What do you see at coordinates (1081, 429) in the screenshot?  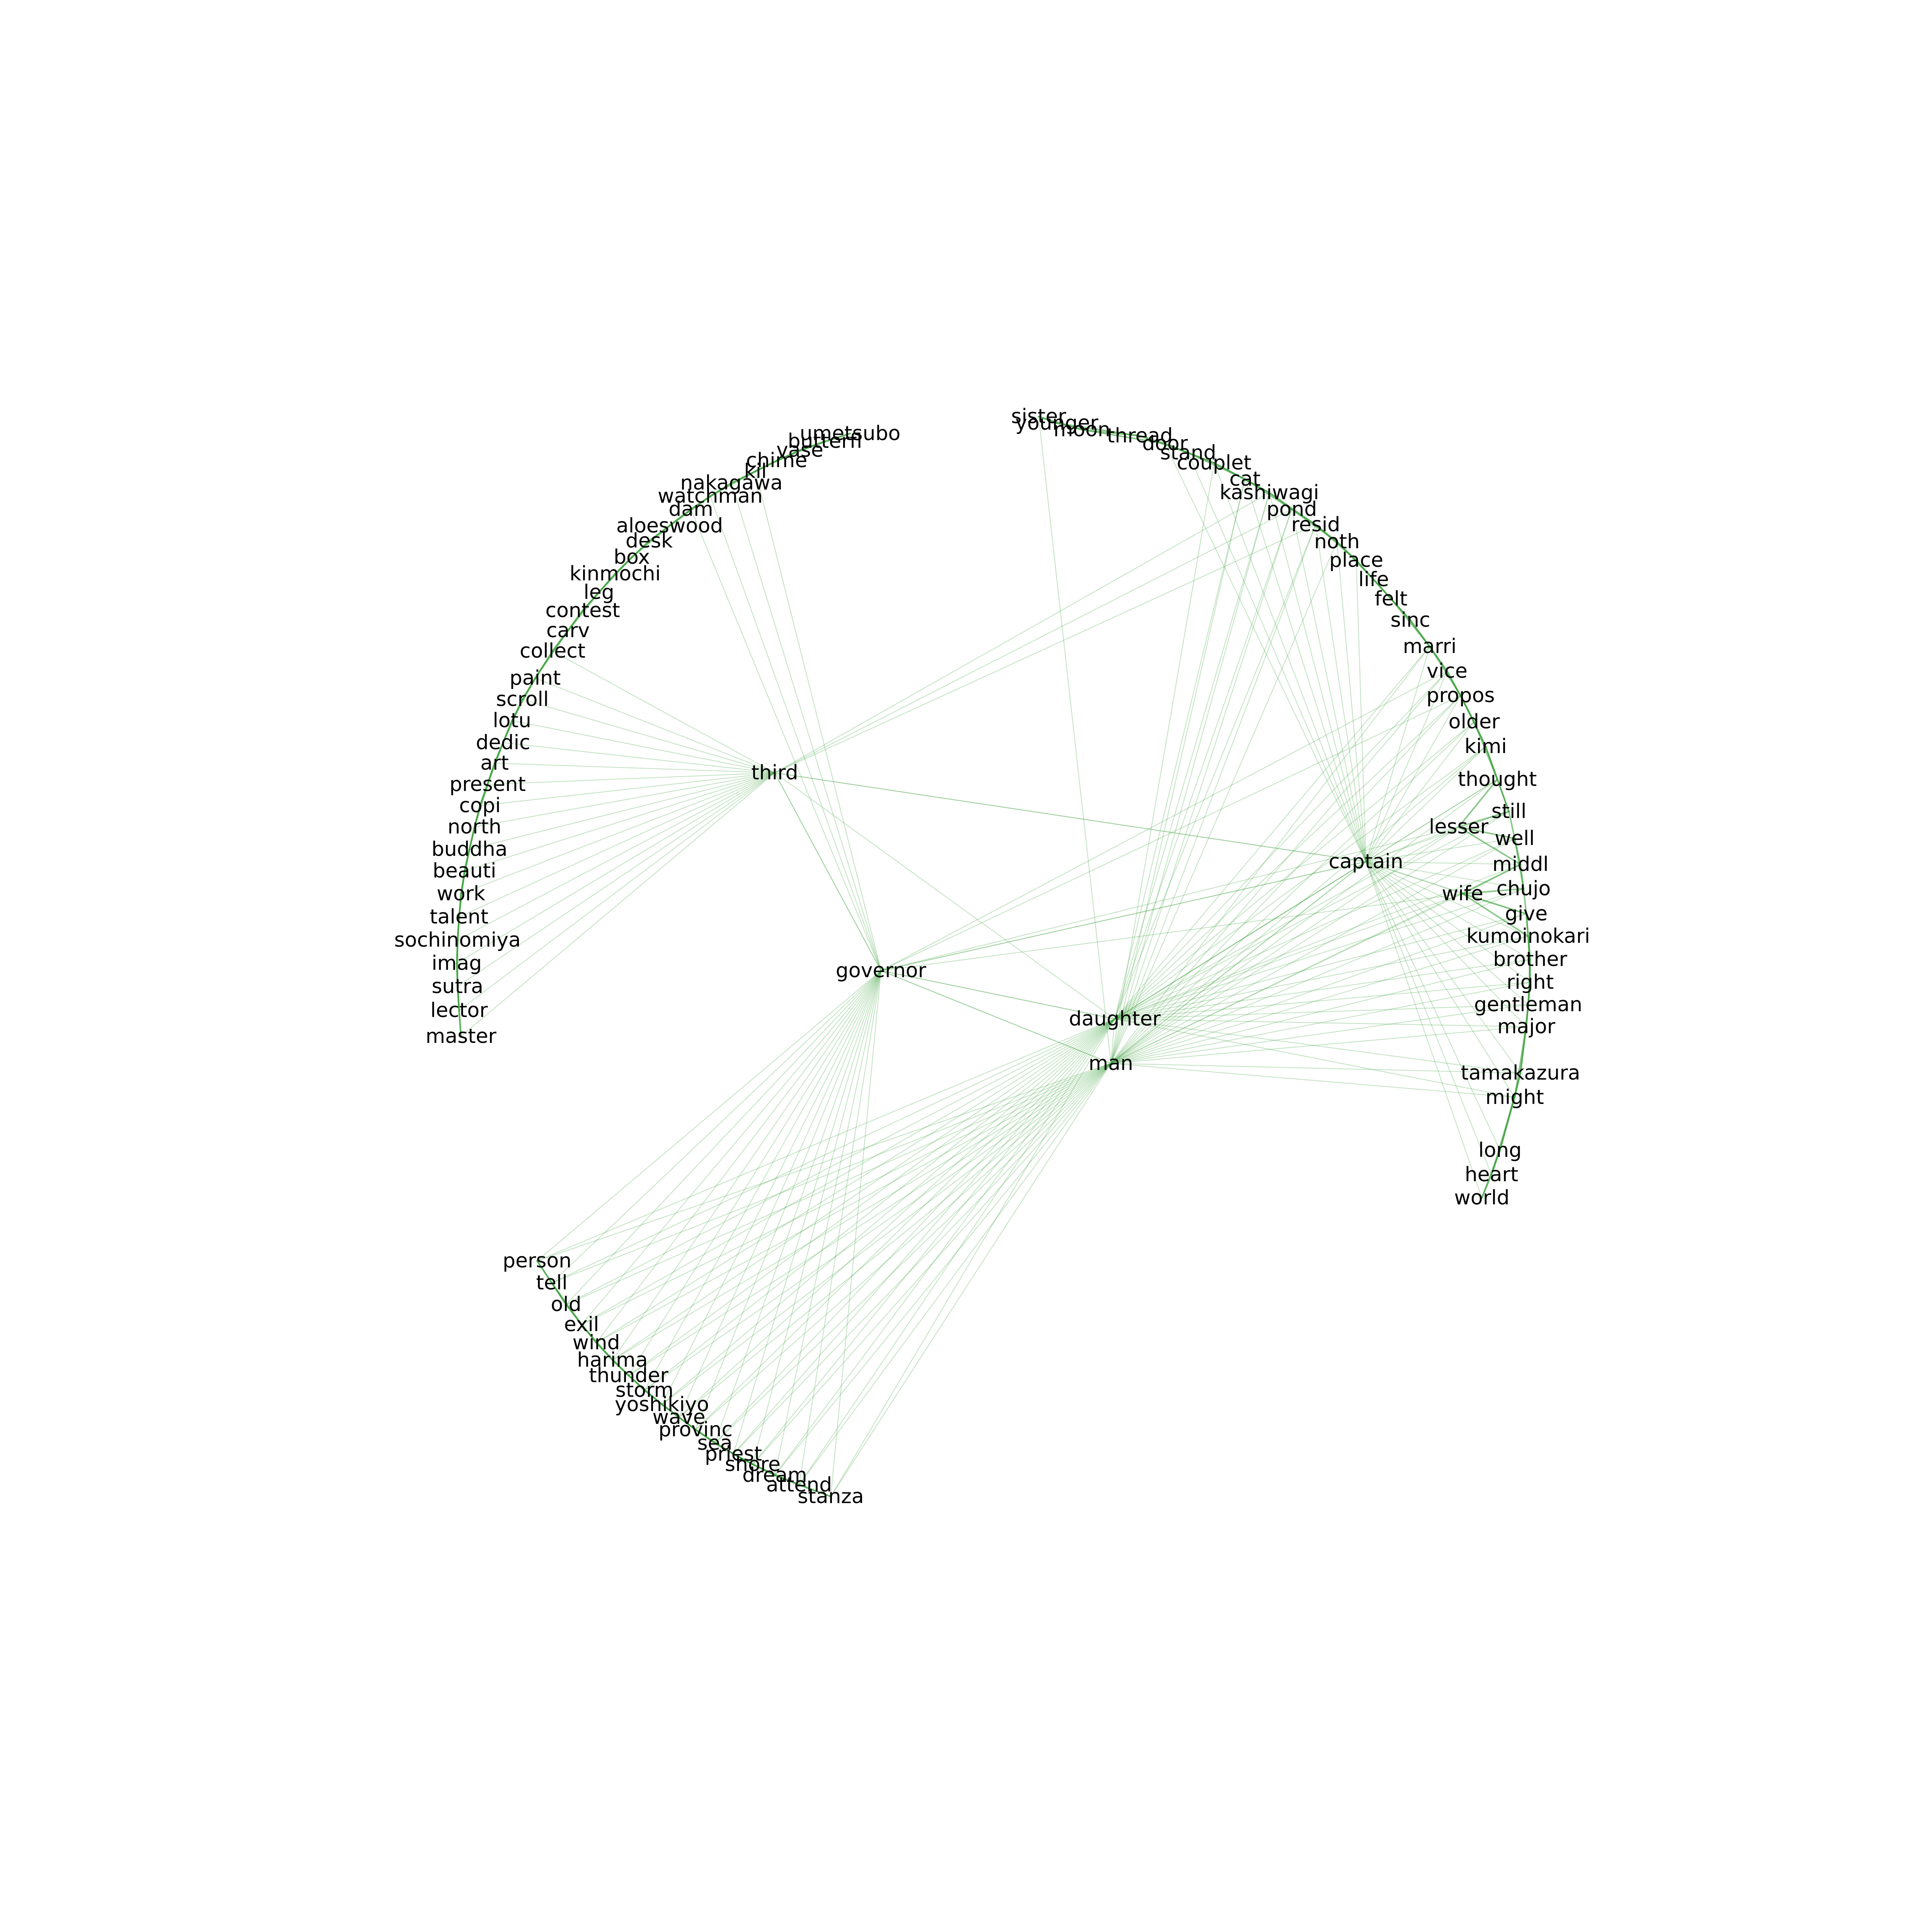 I see `node-label-moon: moon` at bounding box center [1081, 429].